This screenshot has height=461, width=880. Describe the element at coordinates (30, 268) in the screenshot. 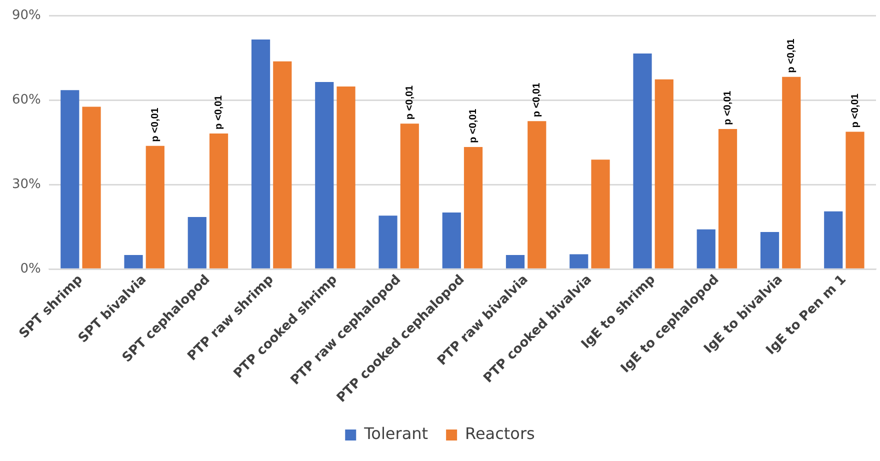

I see `y-tick-label: 0%` at that location.